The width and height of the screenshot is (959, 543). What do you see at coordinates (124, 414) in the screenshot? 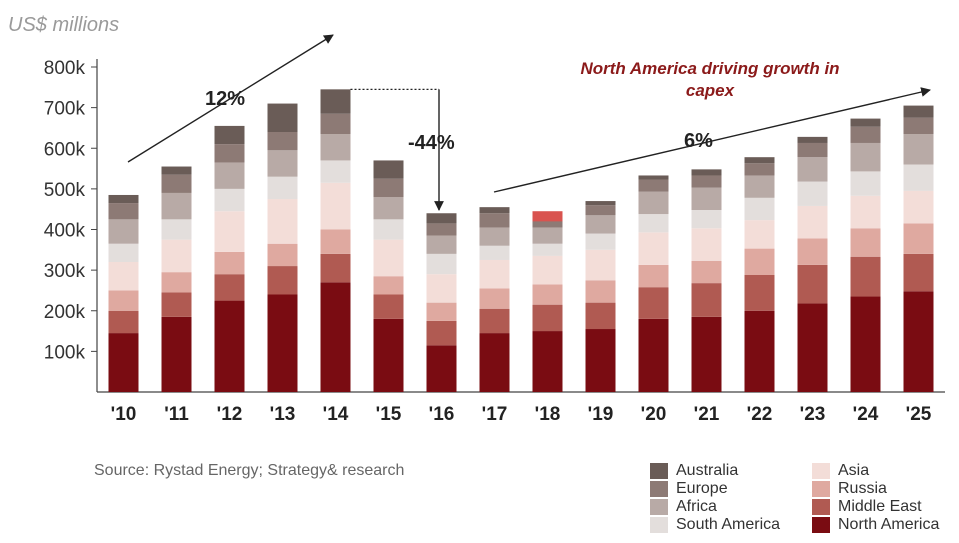
I see `x-tick-label: '10` at bounding box center [124, 414].